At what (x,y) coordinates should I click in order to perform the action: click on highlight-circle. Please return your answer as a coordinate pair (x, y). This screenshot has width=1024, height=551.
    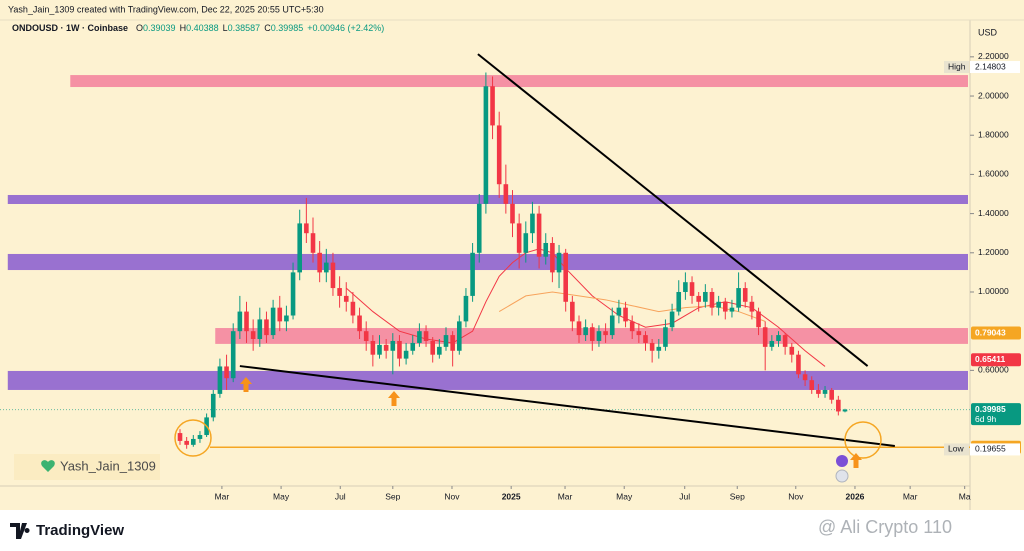
    Looking at the image, I should click on (863, 440).